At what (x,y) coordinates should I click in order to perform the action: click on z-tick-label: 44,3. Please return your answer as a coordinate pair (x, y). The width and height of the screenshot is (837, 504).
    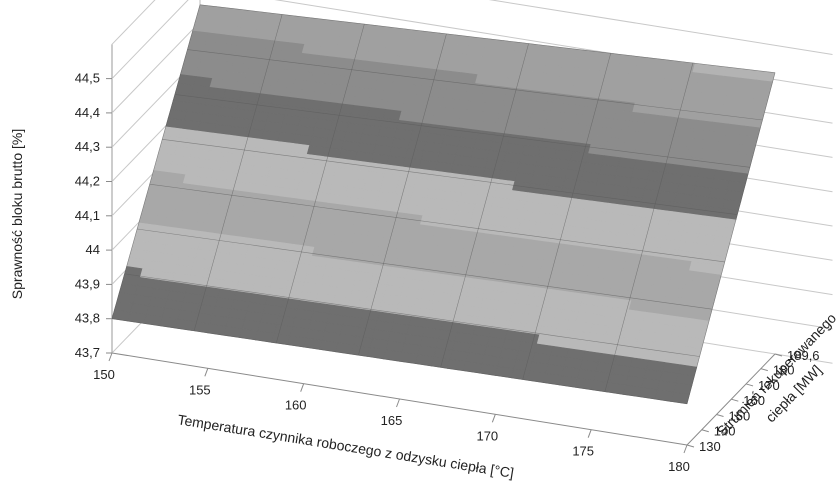
    Looking at the image, I should click on (87, 146).